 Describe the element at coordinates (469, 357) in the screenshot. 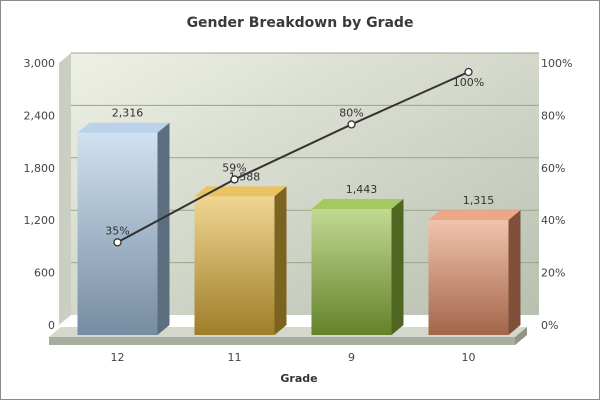

I see `x-tick-label: 10` at that location.